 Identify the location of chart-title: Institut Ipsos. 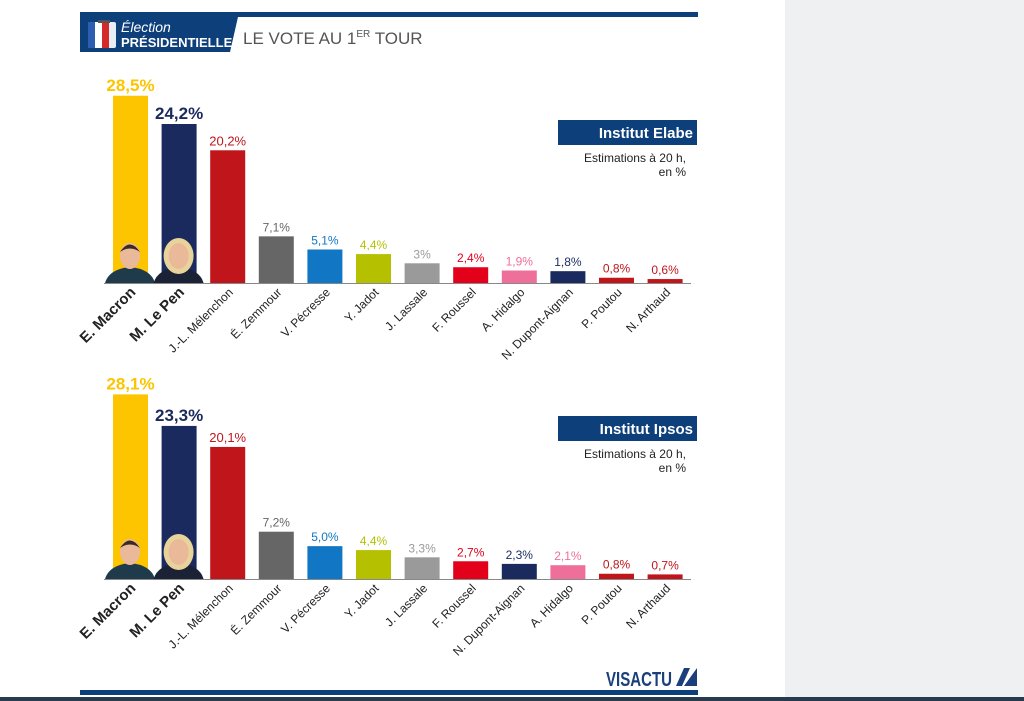
(646, 429).